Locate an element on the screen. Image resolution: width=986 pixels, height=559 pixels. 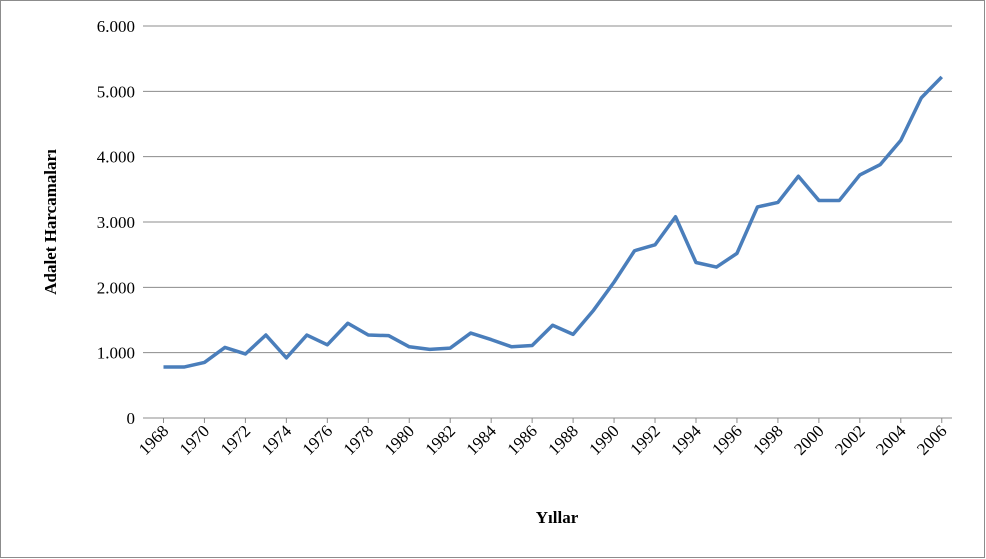
y-tick-label: 0 is located at coordinates (131, 418).